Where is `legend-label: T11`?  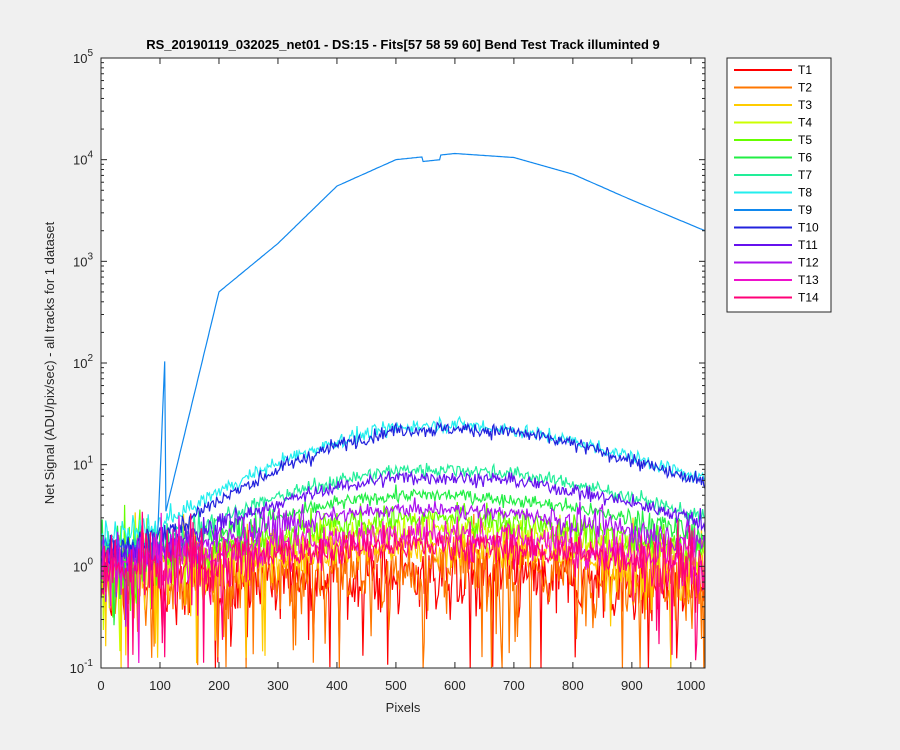
legend-label: T11 is located at coordinates (808, 245).